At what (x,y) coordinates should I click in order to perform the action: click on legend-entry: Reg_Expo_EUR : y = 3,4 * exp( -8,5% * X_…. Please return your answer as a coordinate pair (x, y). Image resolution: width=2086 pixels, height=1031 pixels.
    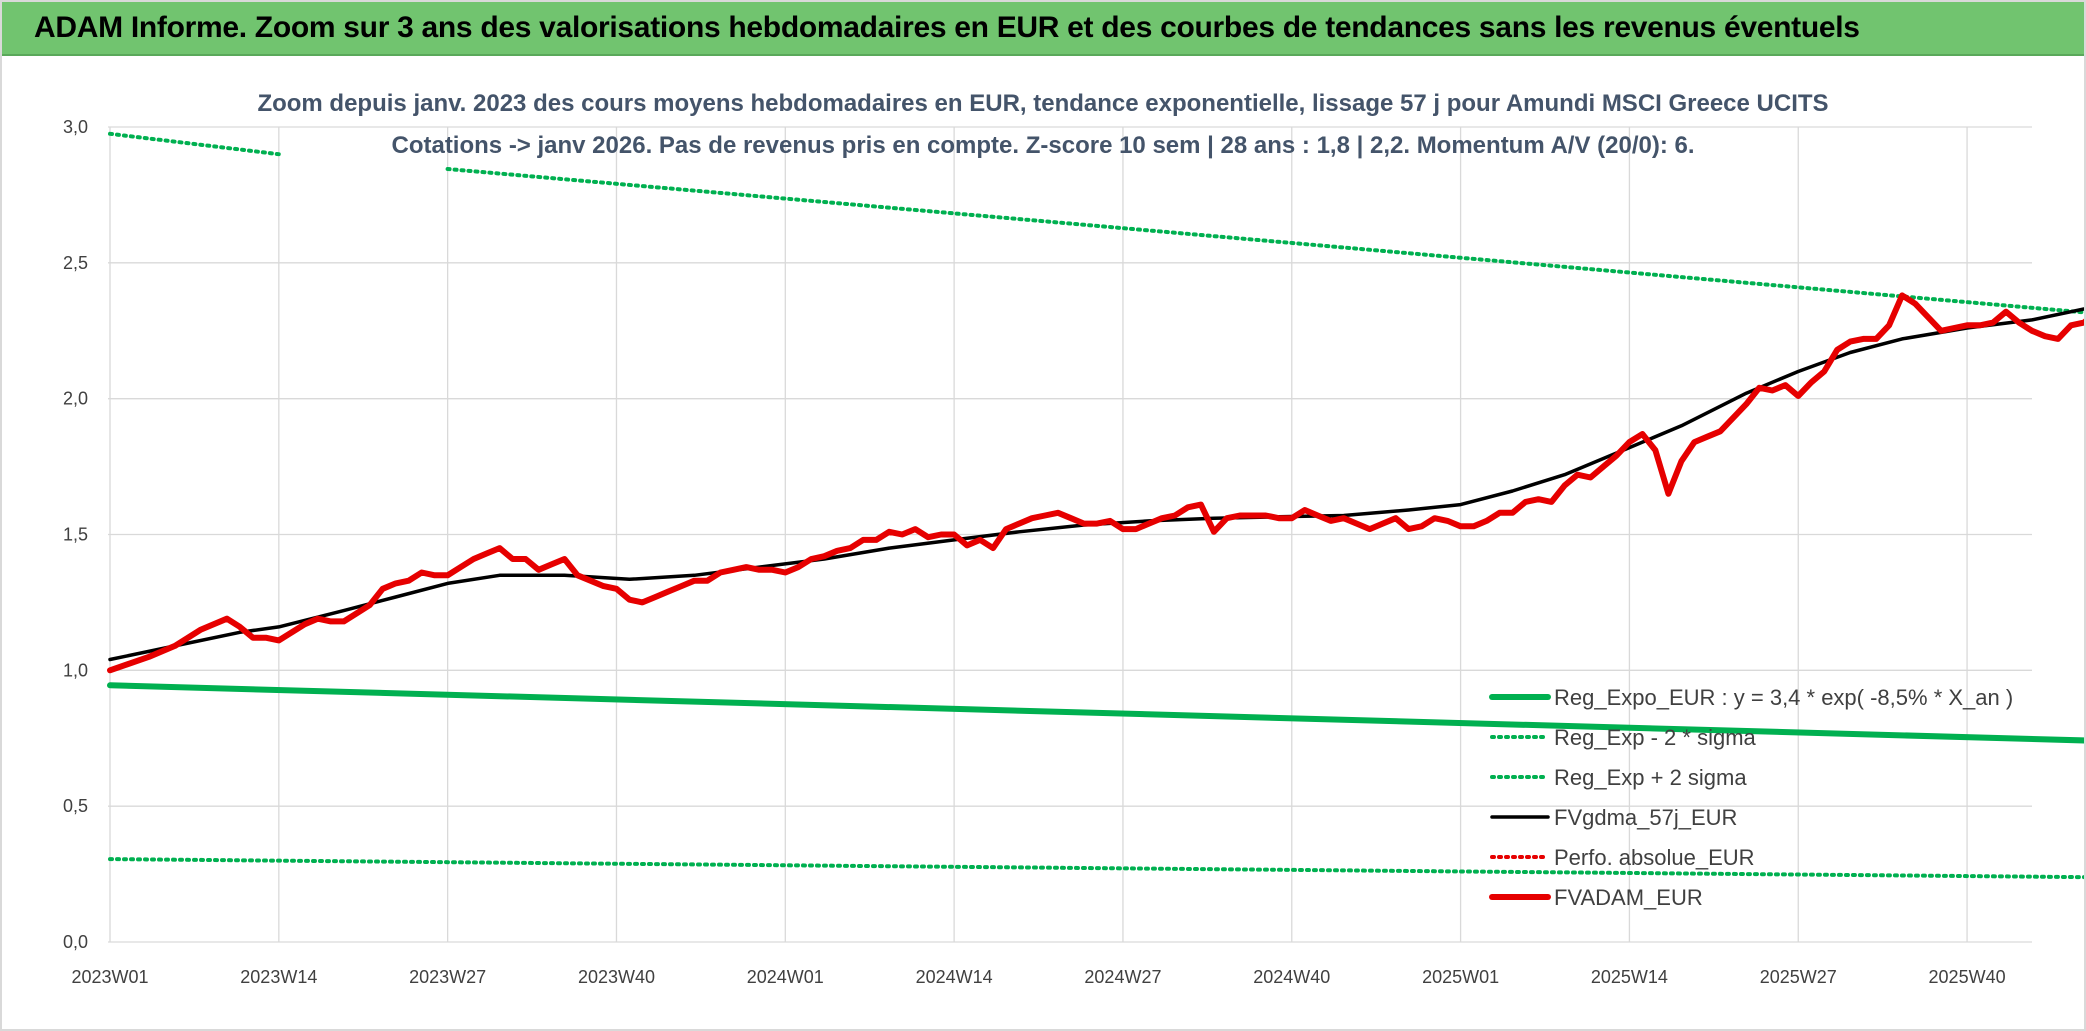
    Looking at the image, I should click on (1783, 697).